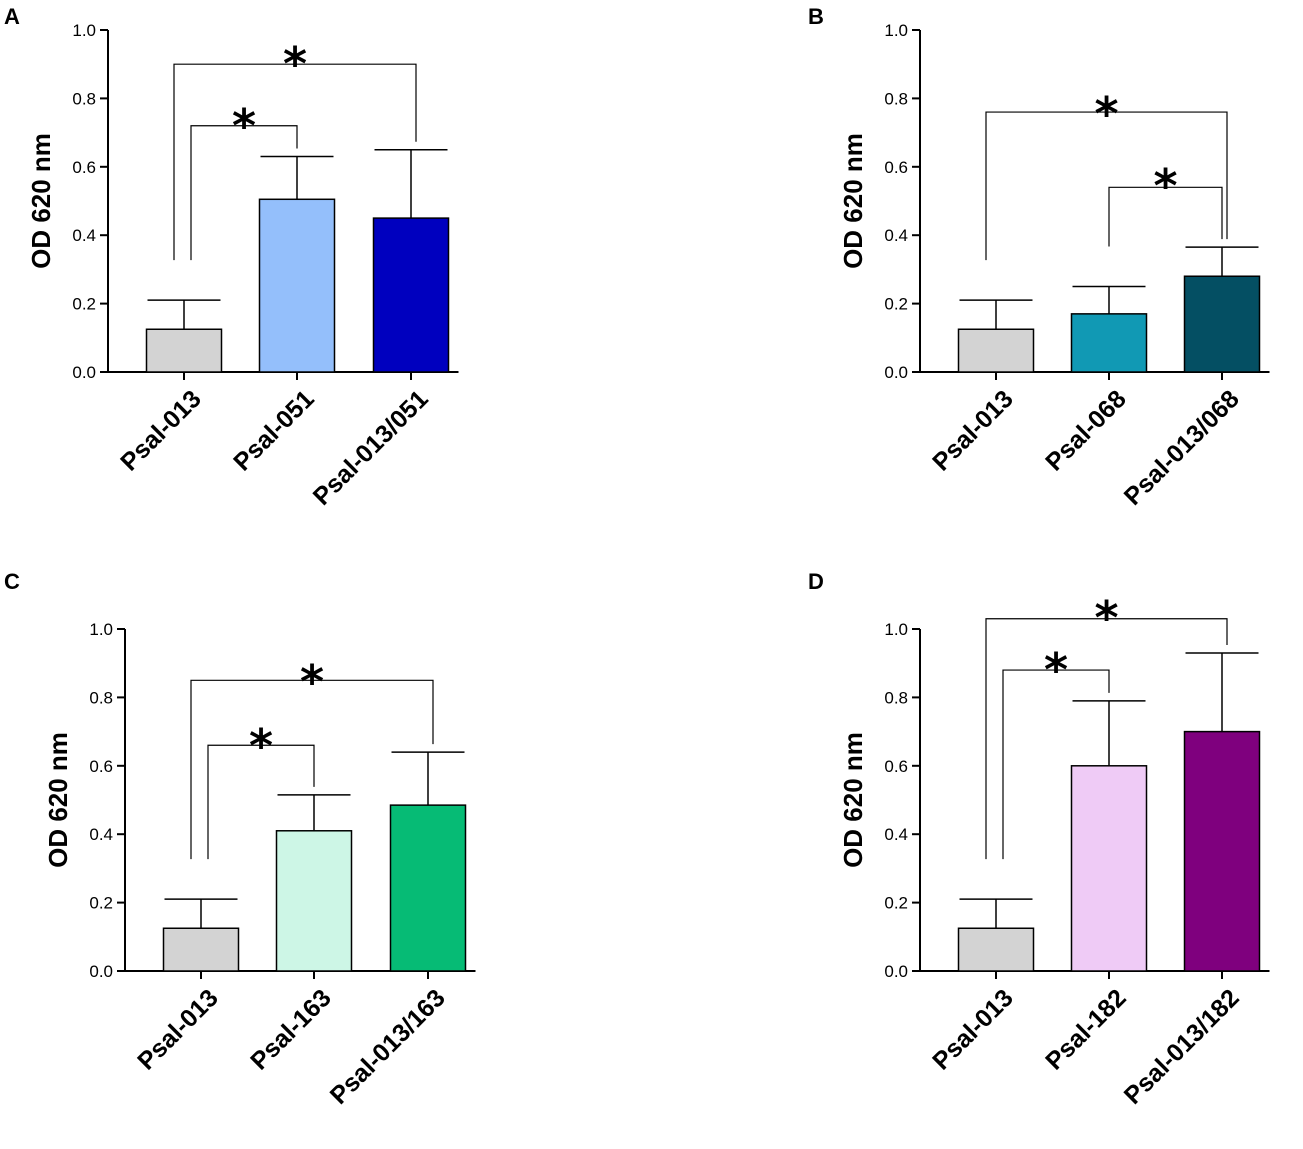 The height and width of the screenshot is (1149, 1303). What do you see at coordinates (12, 16) in the screenshot?
I see `panel-letter: A` at bounding box center [12, 16].